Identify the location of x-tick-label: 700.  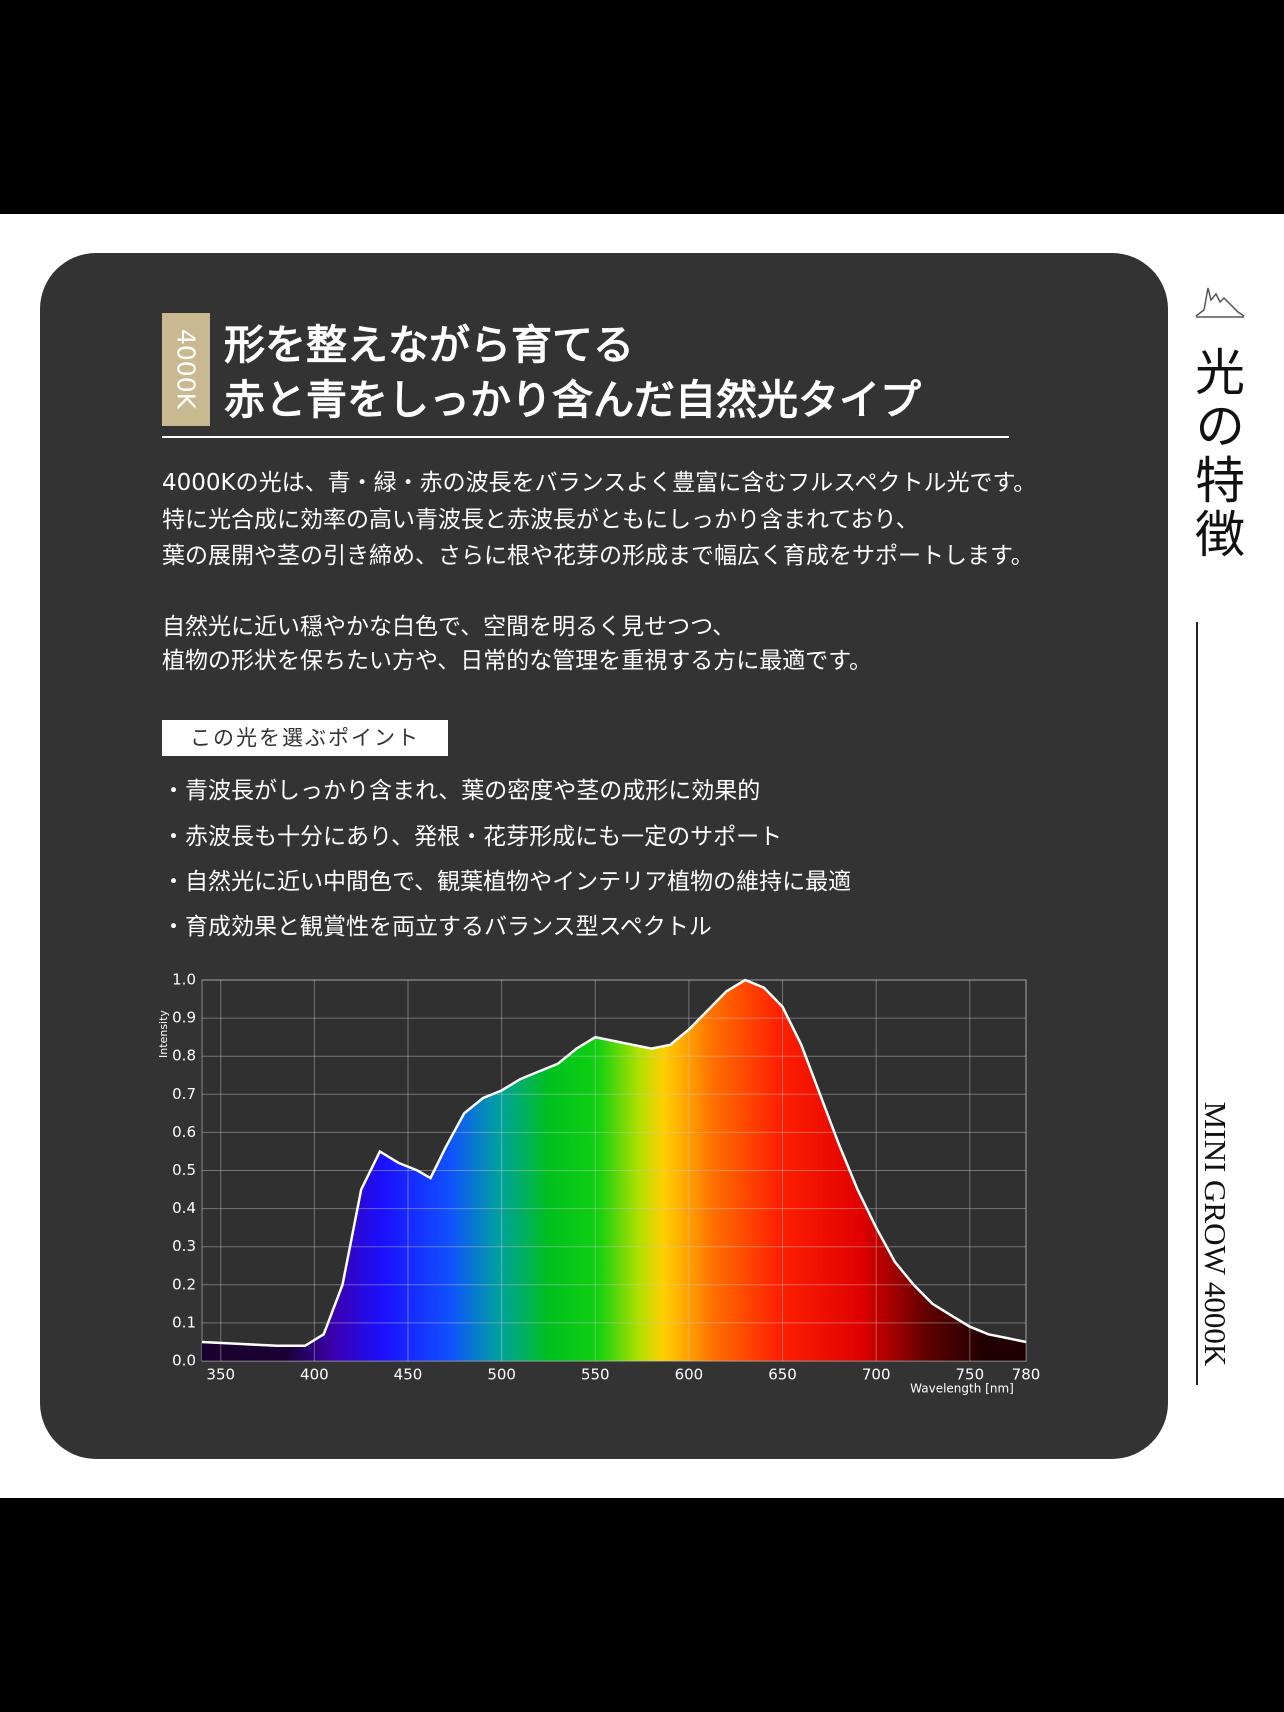
(876, 1375).